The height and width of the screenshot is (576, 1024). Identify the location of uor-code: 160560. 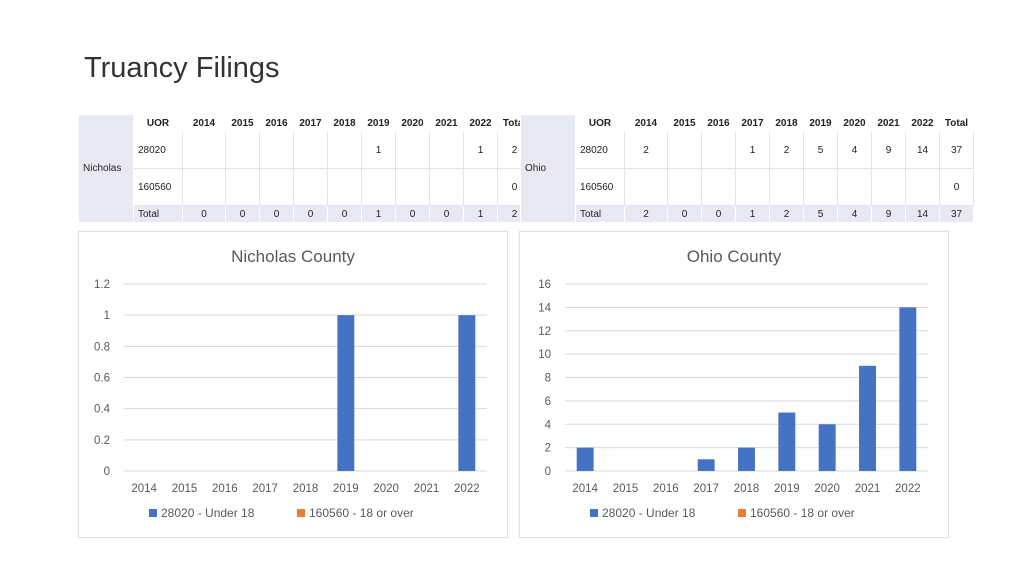
(158, 187).